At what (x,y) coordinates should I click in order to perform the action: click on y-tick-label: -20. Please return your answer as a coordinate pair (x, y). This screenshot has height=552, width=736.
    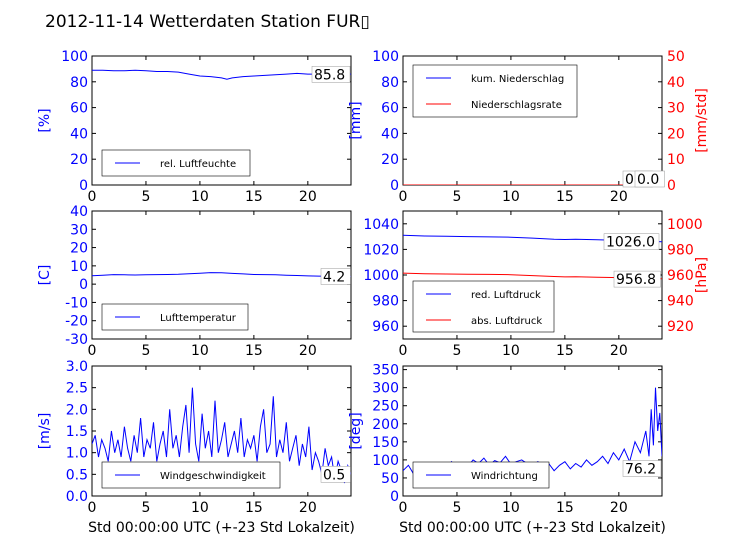
    Looking at the image, I should click on (76, 322).